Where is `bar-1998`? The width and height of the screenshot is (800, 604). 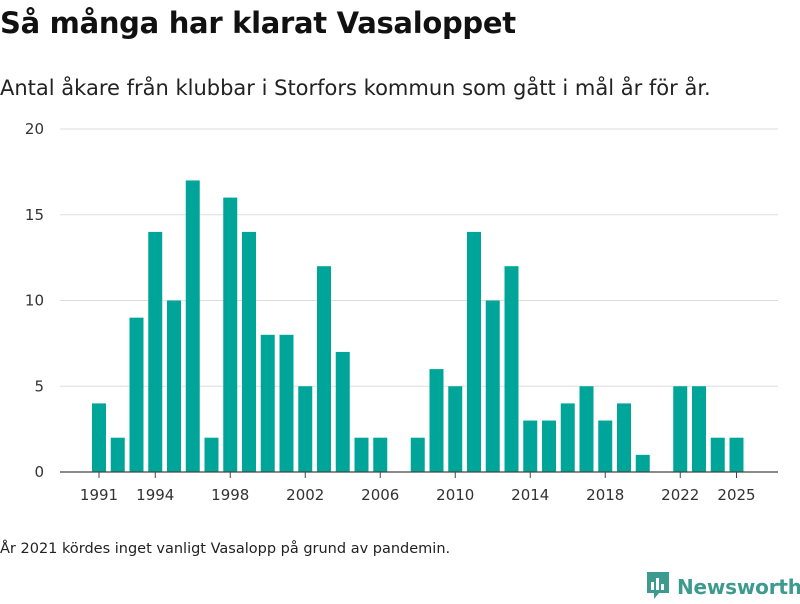 bar-1998 is located at coordinates (230, 334).